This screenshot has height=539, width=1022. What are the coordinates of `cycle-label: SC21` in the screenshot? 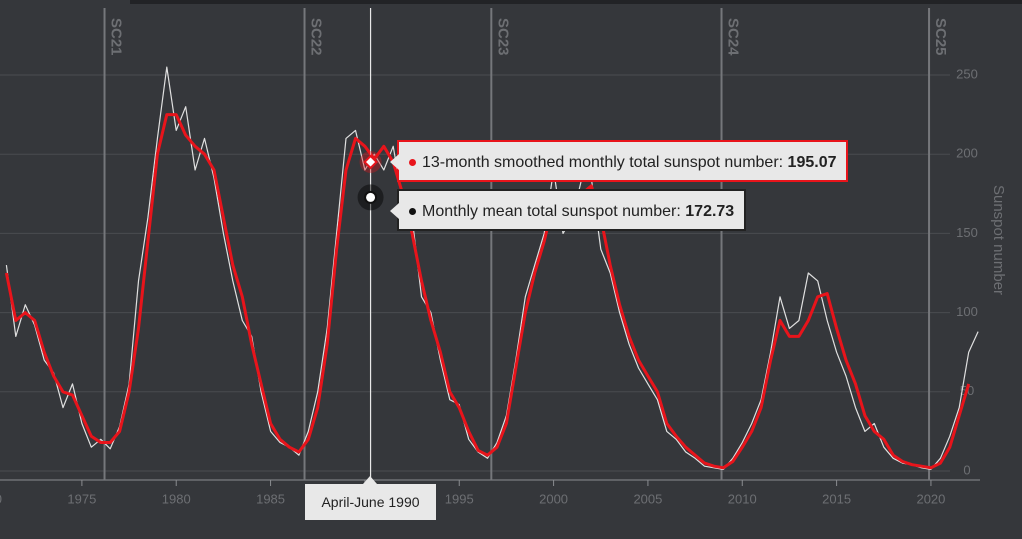 It's located at (116, 37).